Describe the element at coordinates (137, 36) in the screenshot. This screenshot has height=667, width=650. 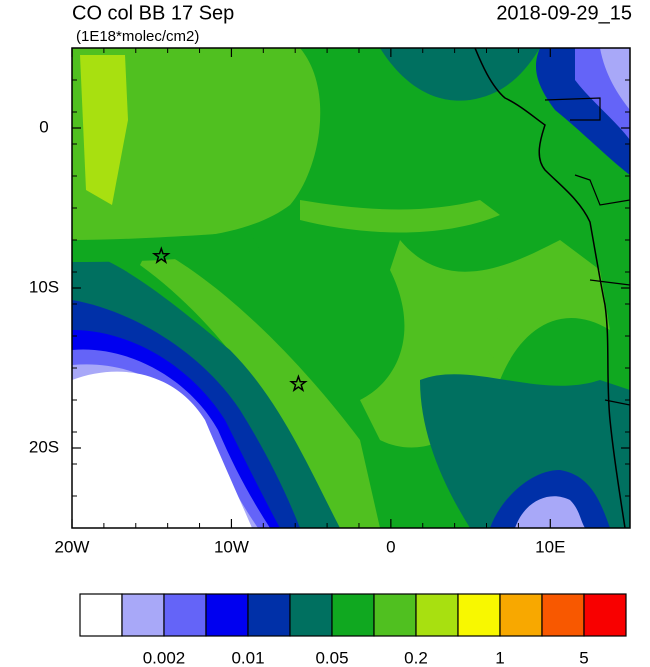
I see `subtitle: (1E18*molec/cm2)` at that location.